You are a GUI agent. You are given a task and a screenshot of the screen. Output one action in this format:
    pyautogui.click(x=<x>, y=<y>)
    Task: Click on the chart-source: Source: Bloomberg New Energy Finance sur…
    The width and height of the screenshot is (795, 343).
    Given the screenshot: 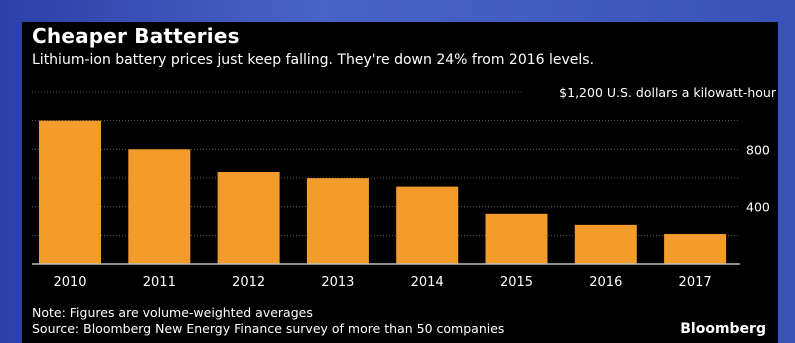 What is the action you would take?
    pyautogui.click(x=268, y=328)
    